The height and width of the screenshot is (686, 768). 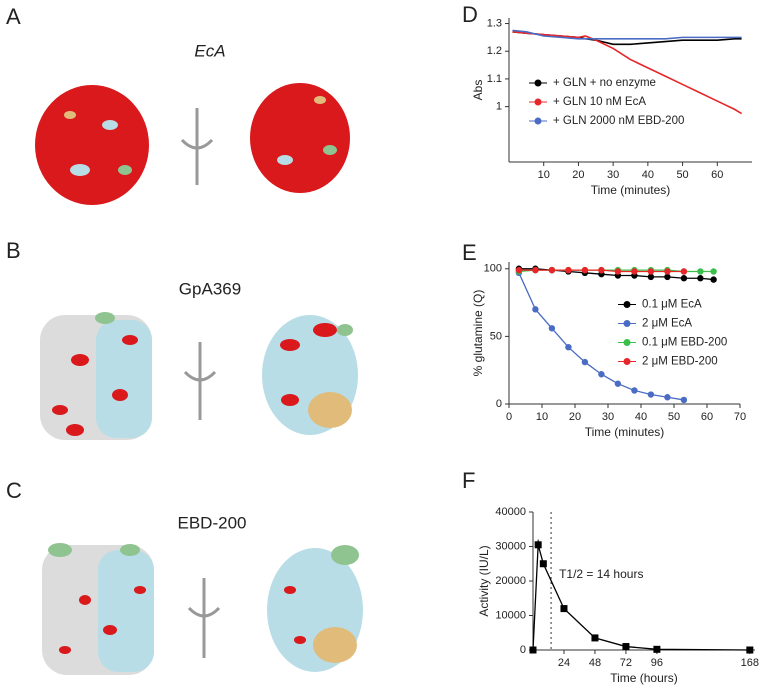 What do you see at coordinates (644, 678) in the screenshot?
I see `x-axis-label: Time (hours)` at bounding box center [644, 678].